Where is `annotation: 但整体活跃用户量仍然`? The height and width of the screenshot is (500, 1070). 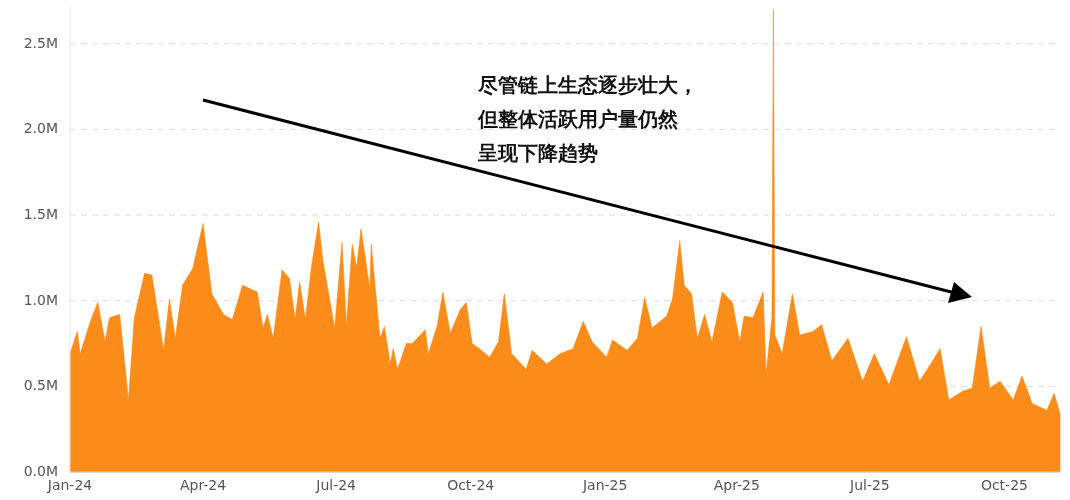
annotation: 但整体活跃用户量仍然 is located at coordinates (578, 119).